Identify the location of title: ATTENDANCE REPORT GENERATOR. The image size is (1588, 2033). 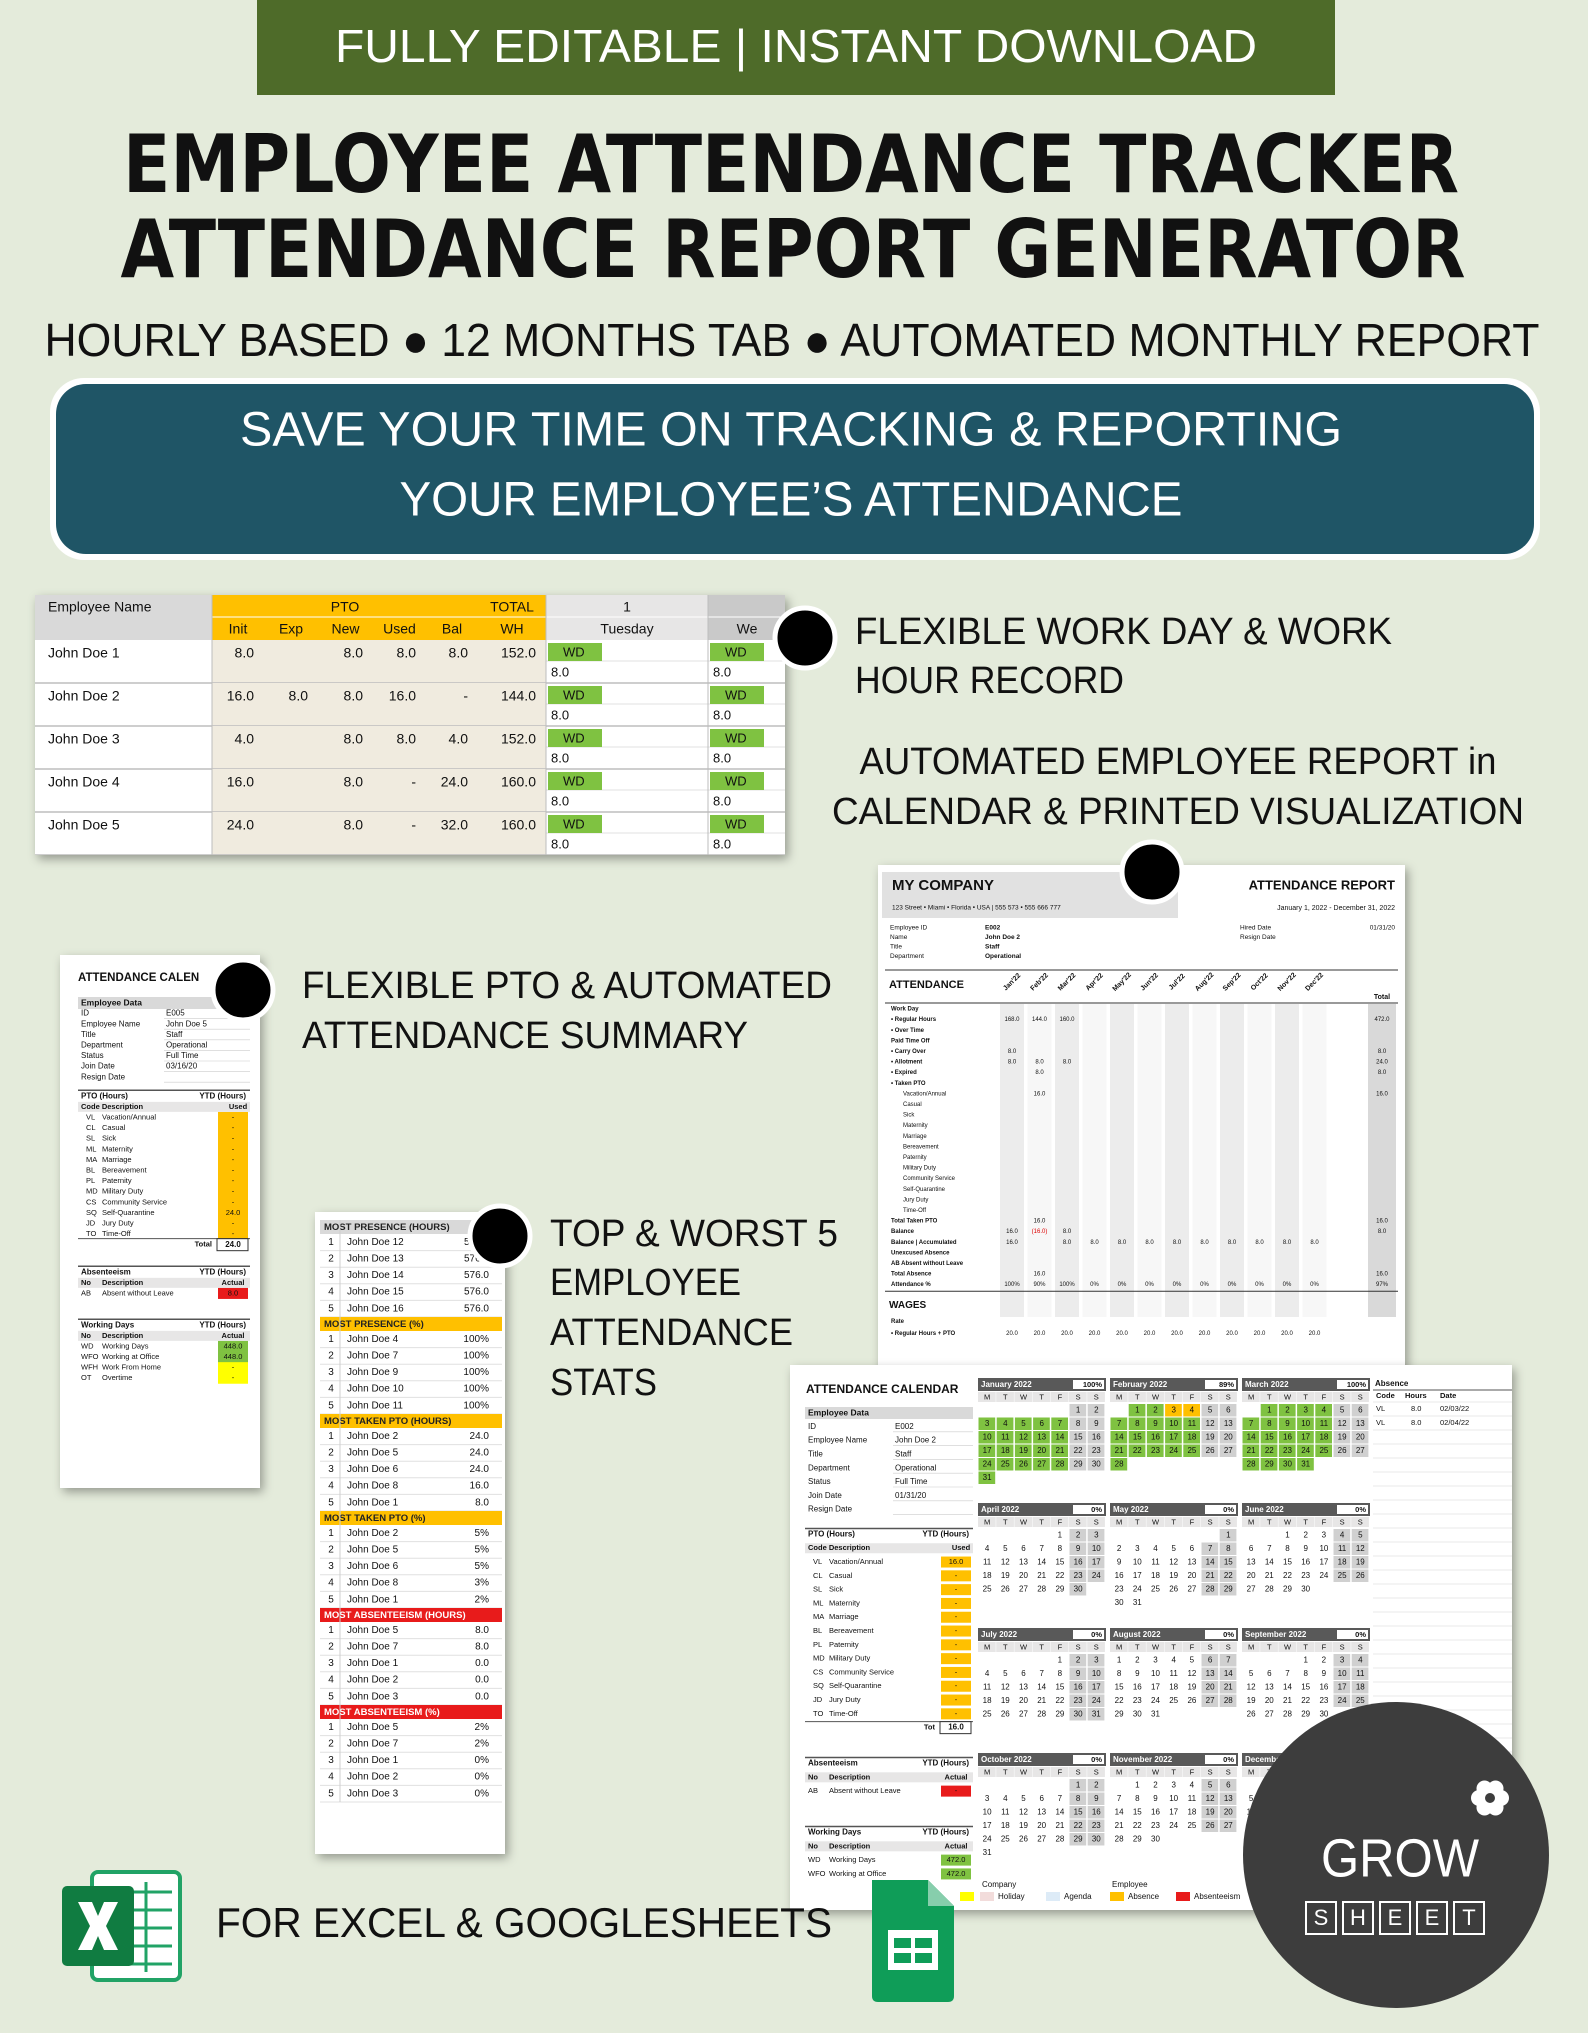
(793, 249).